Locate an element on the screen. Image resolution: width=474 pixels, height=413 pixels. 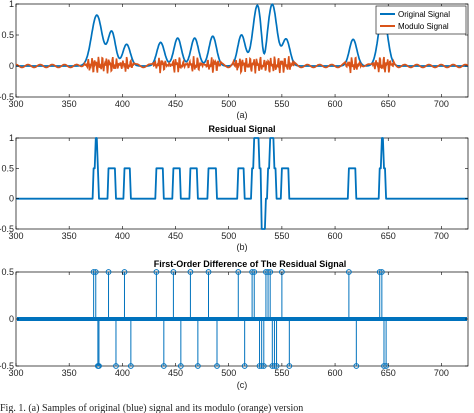
legend-label-modulo: Modulo Signal is located at coordinates (423, 26).